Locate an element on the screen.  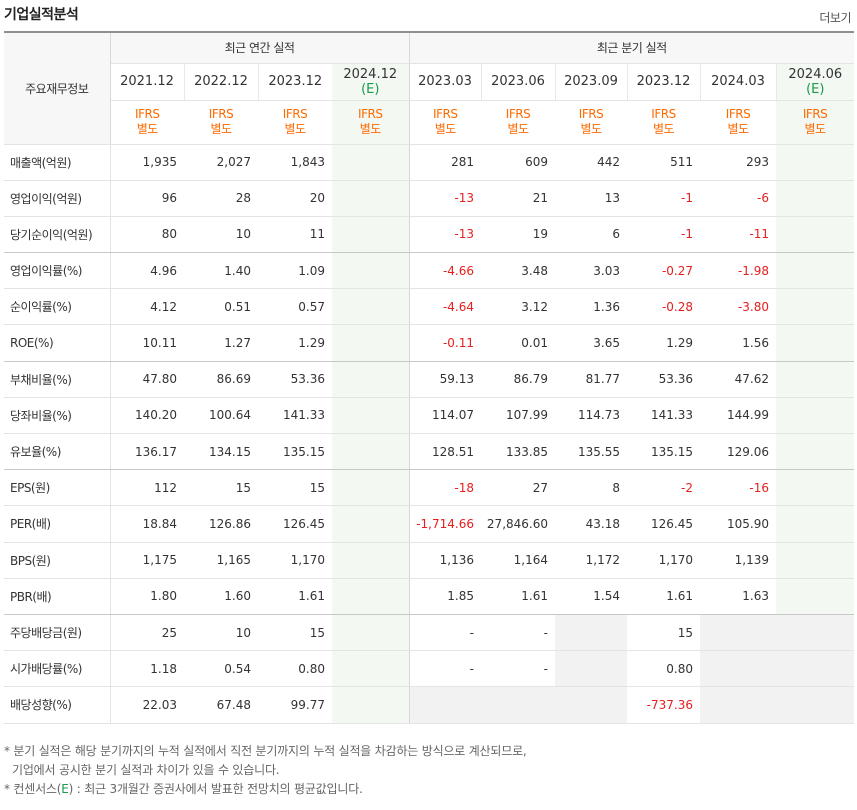
table-cell: 609 is located at coordinates (518, 162).